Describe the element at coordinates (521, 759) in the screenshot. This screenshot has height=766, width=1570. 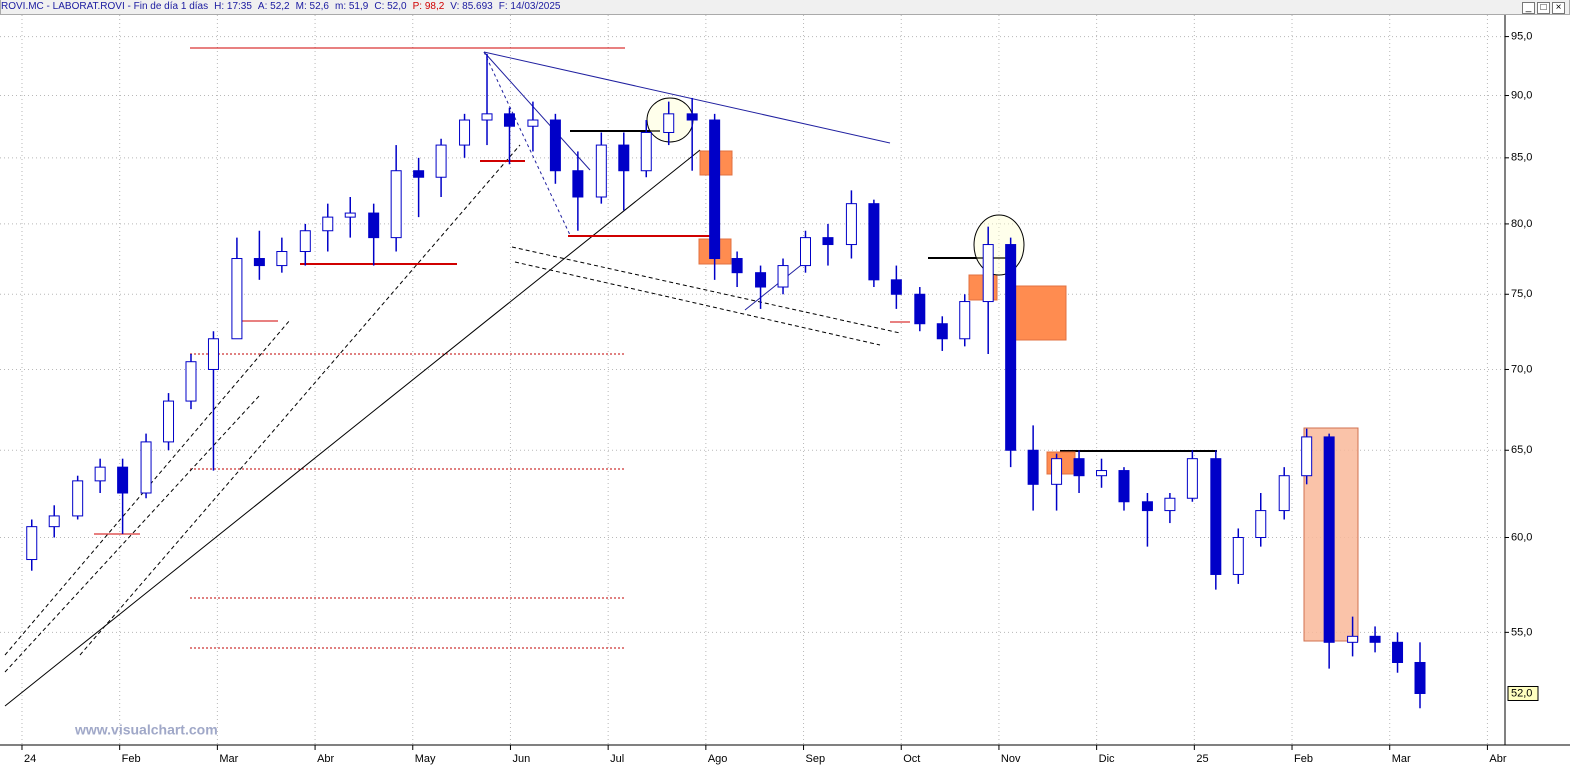
I see `x-tick-label: Jun` at that location.